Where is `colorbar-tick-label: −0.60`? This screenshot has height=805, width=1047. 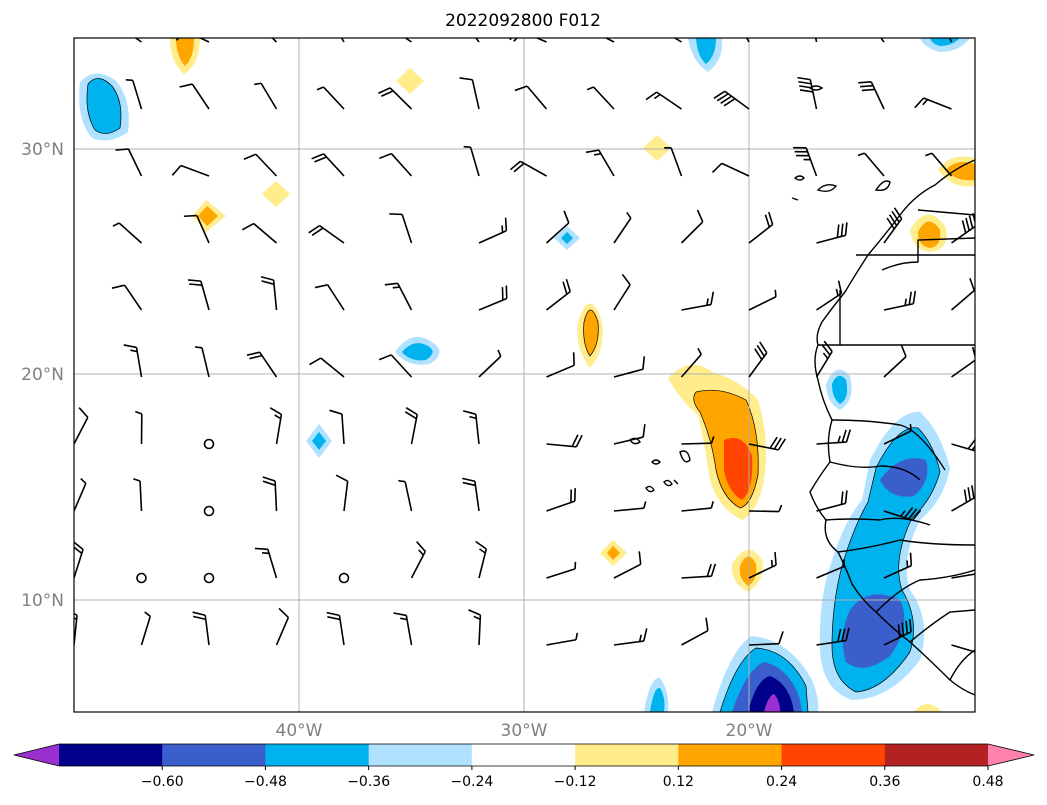 colorbar-tick-label: −0.60 is located at coordinates (162, 782).